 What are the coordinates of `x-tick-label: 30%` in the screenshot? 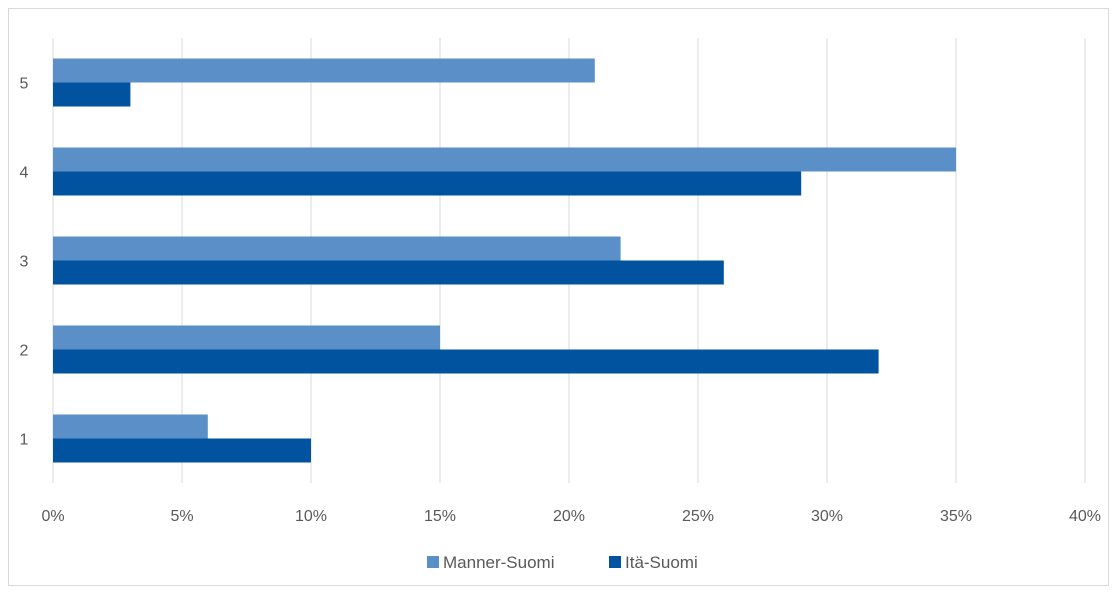 It's located at (827, 516).